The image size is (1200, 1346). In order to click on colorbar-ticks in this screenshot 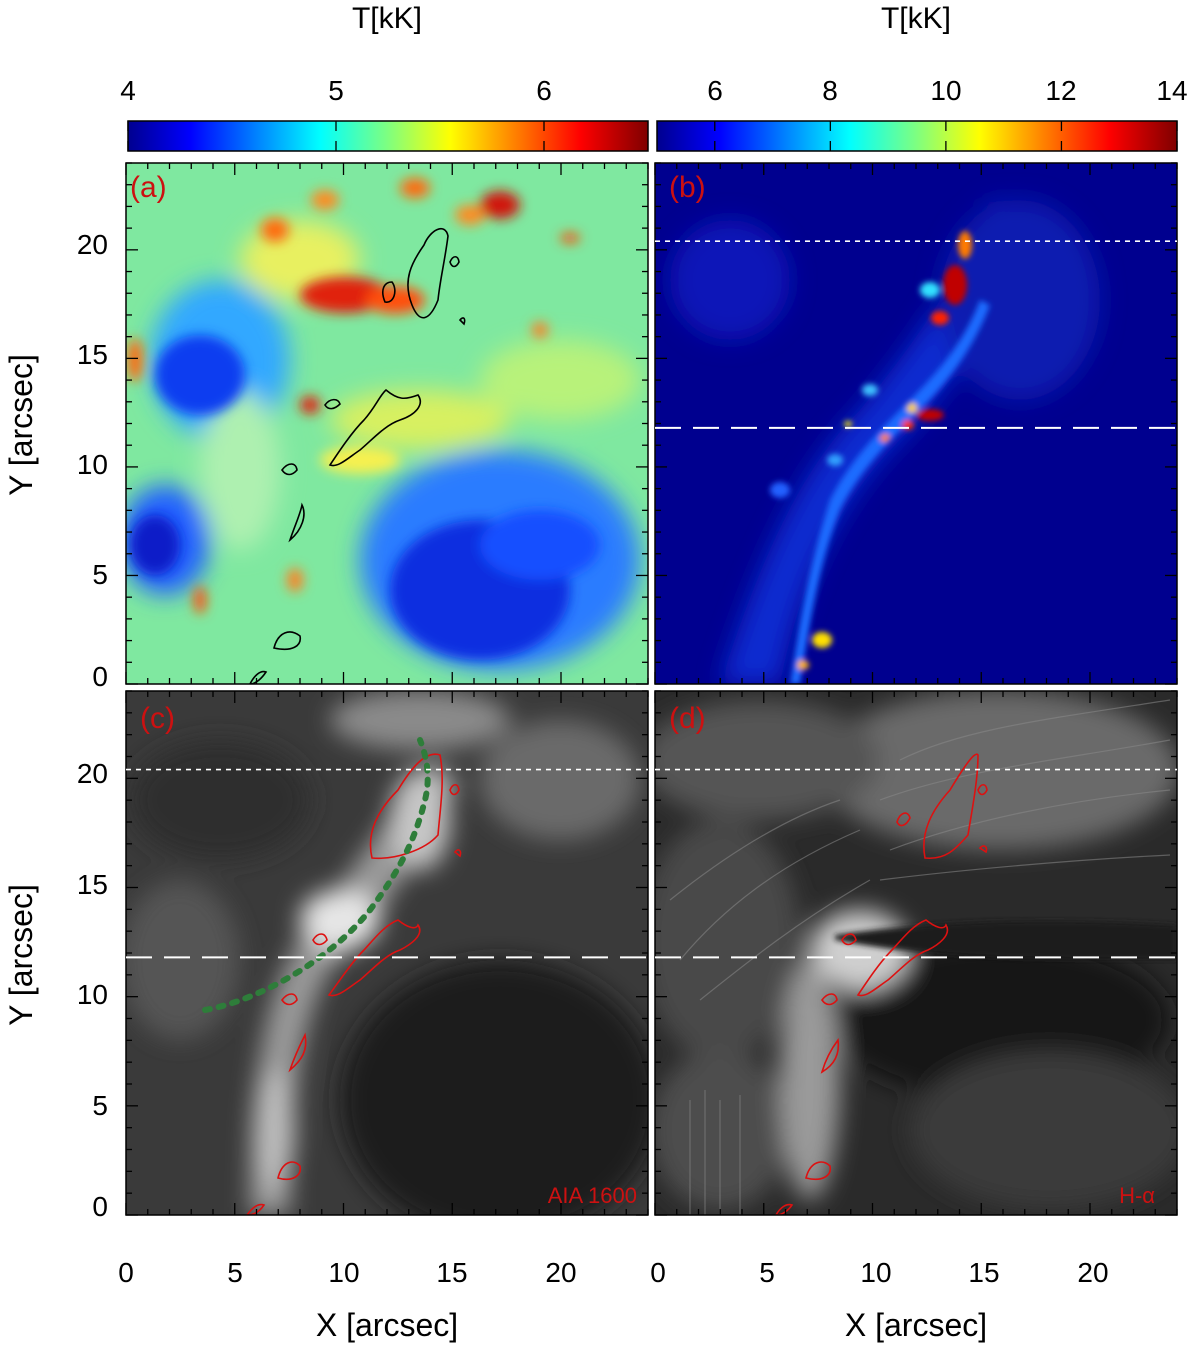, I will do `click(652, 136)`.